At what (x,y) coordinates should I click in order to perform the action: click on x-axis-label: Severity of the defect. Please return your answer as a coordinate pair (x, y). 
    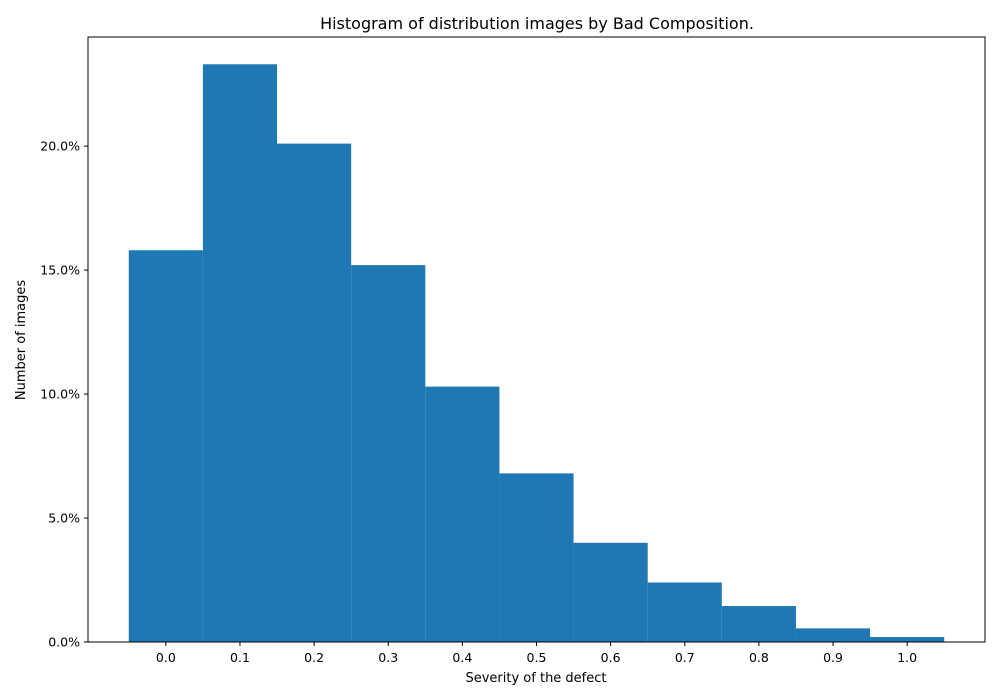
    Looking at the image, I should click on (535, 678).